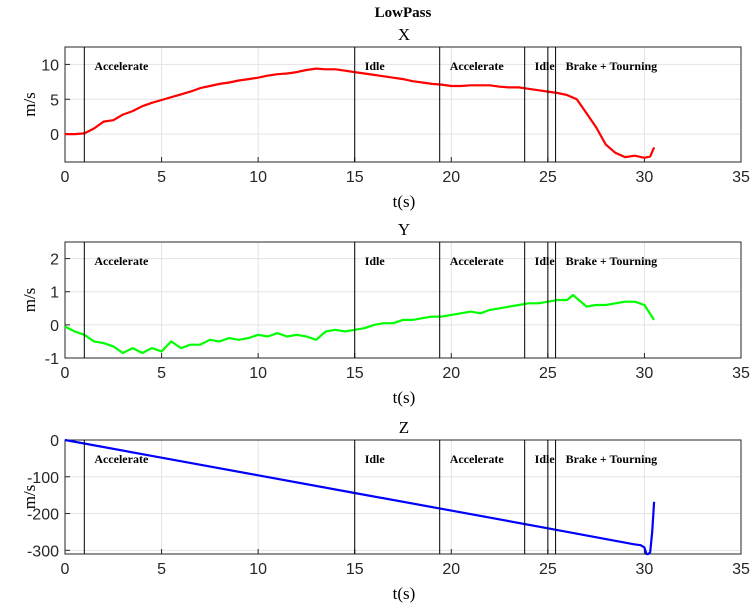 The height and width of the screenshot is (608, 755). Describe the element at coordinates (54, 260) in the screenshot. I see `y-tick-label: 2` at that location.